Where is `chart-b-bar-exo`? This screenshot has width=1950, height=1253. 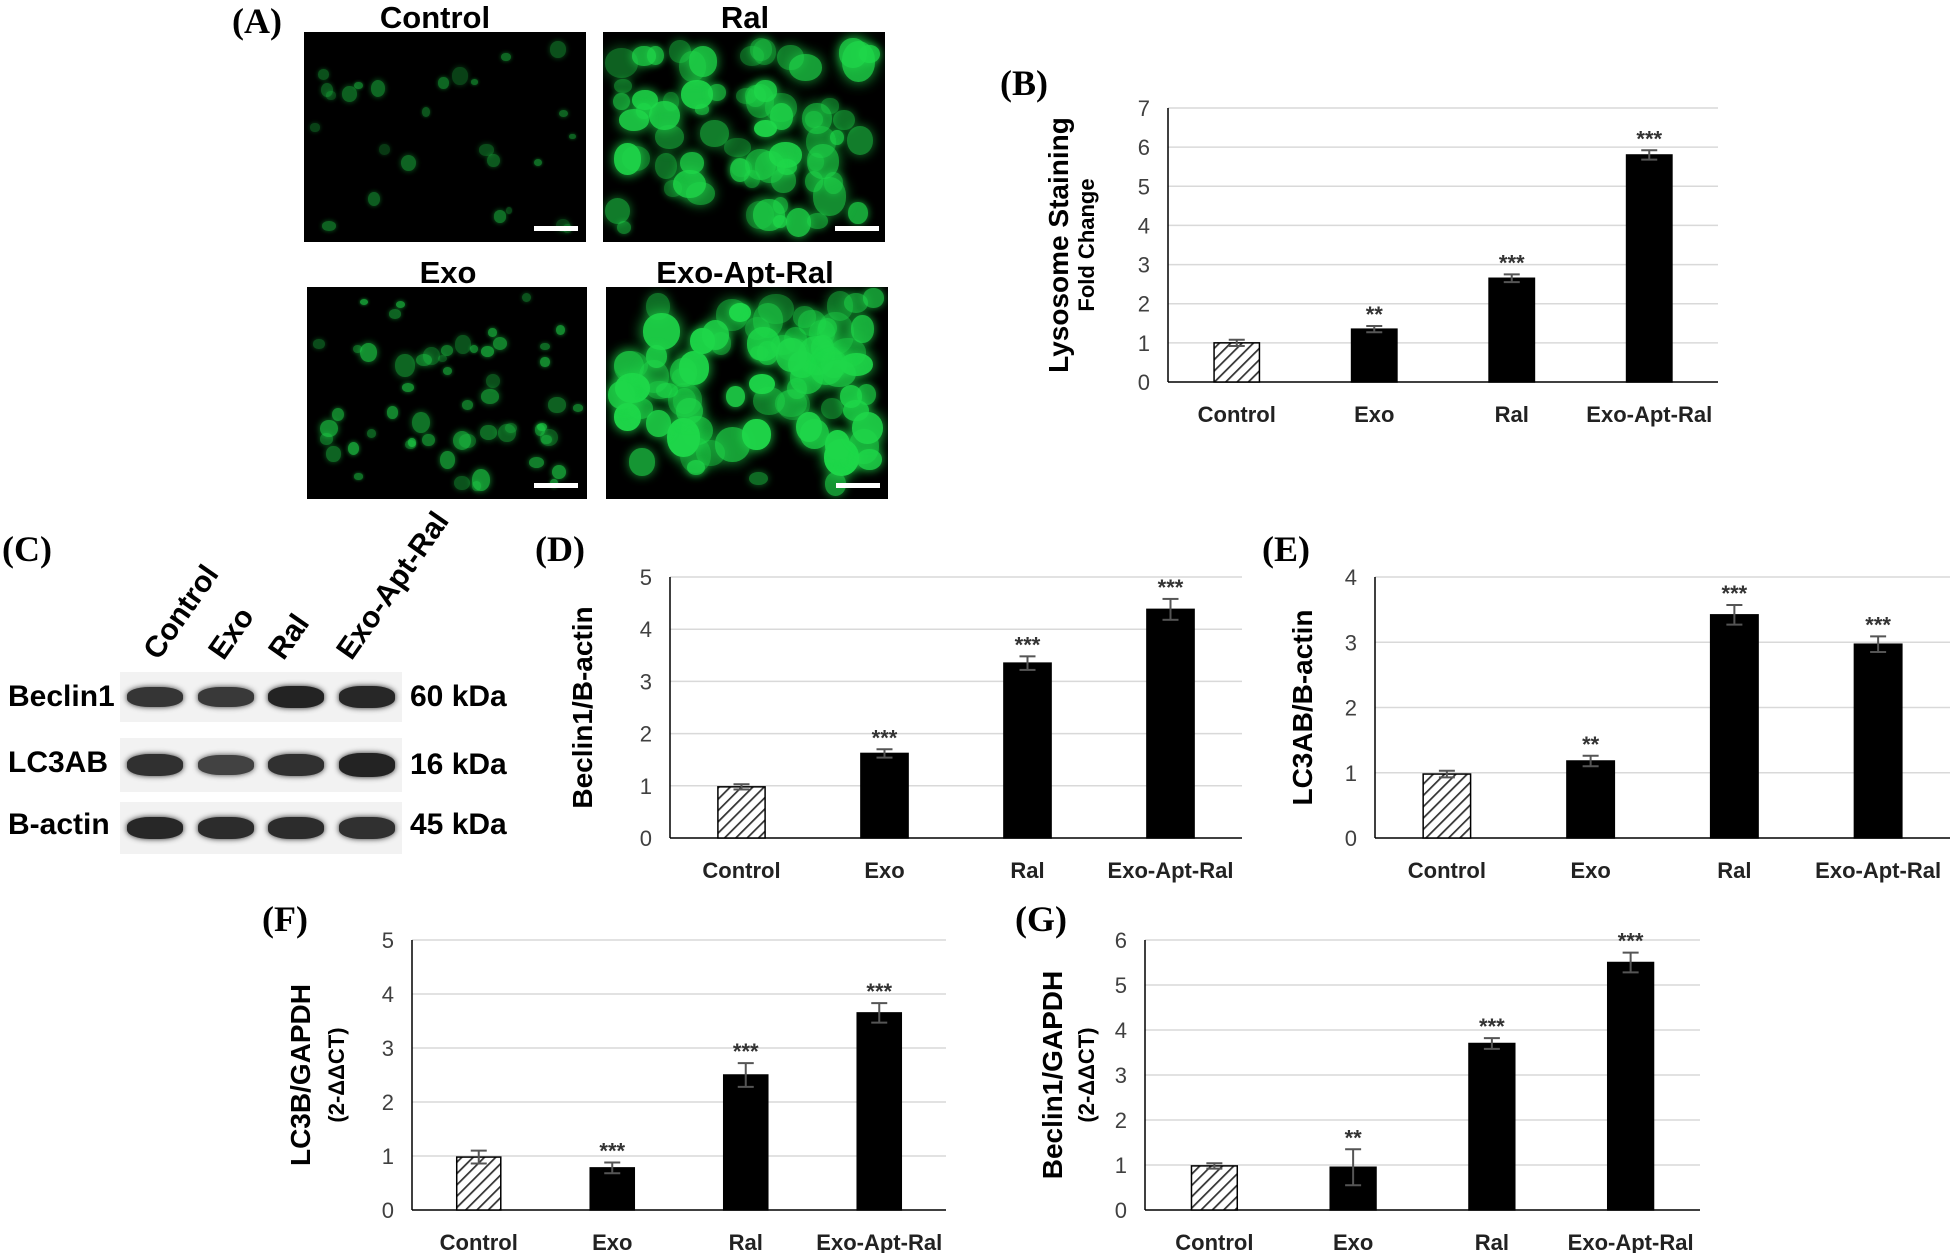
chart-b-bar-exo is located at coordinates (1374, 355).